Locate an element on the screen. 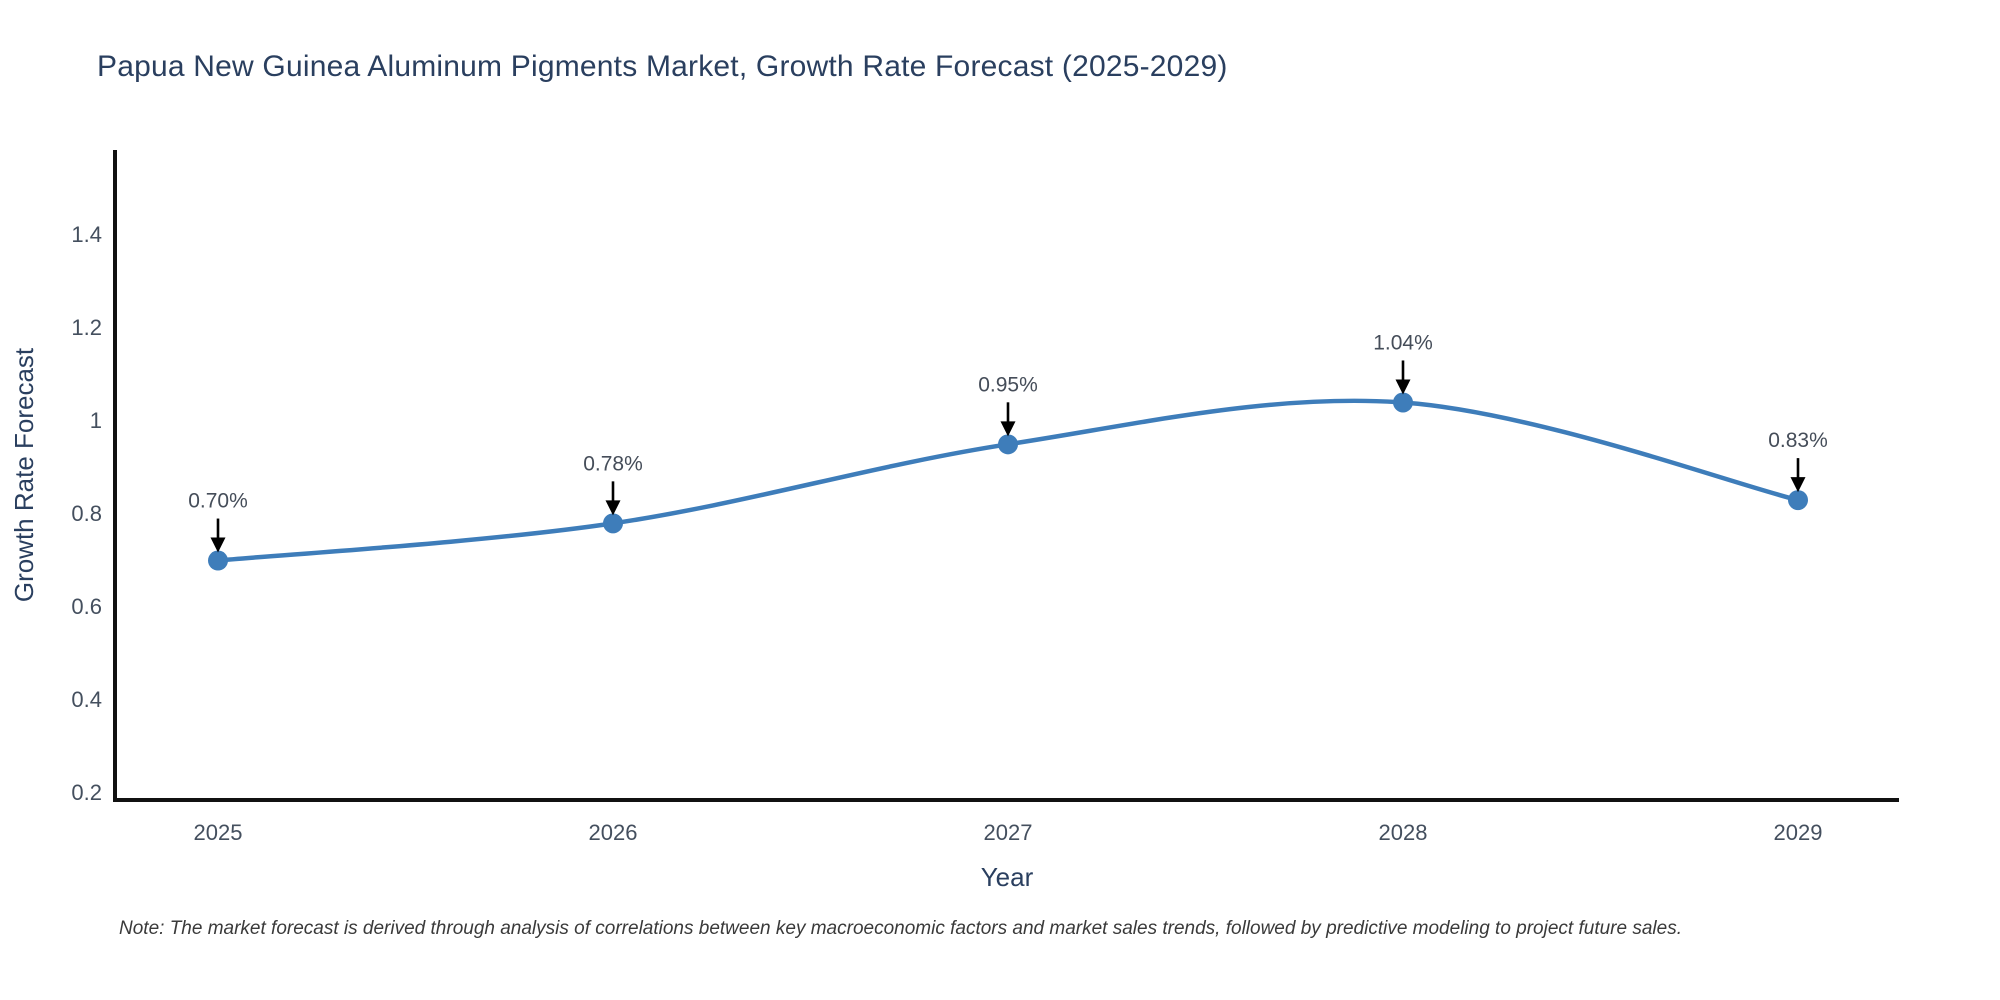 The image size is (2000, 1000). data-point-label: 0.95% is located at coordinates (1008, 384).